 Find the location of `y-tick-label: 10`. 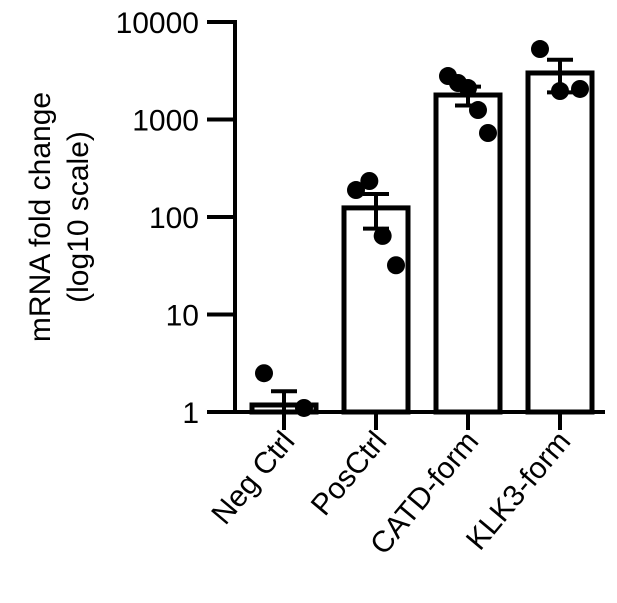

y-tick-label: 10 is located at coordinates (182, 316).